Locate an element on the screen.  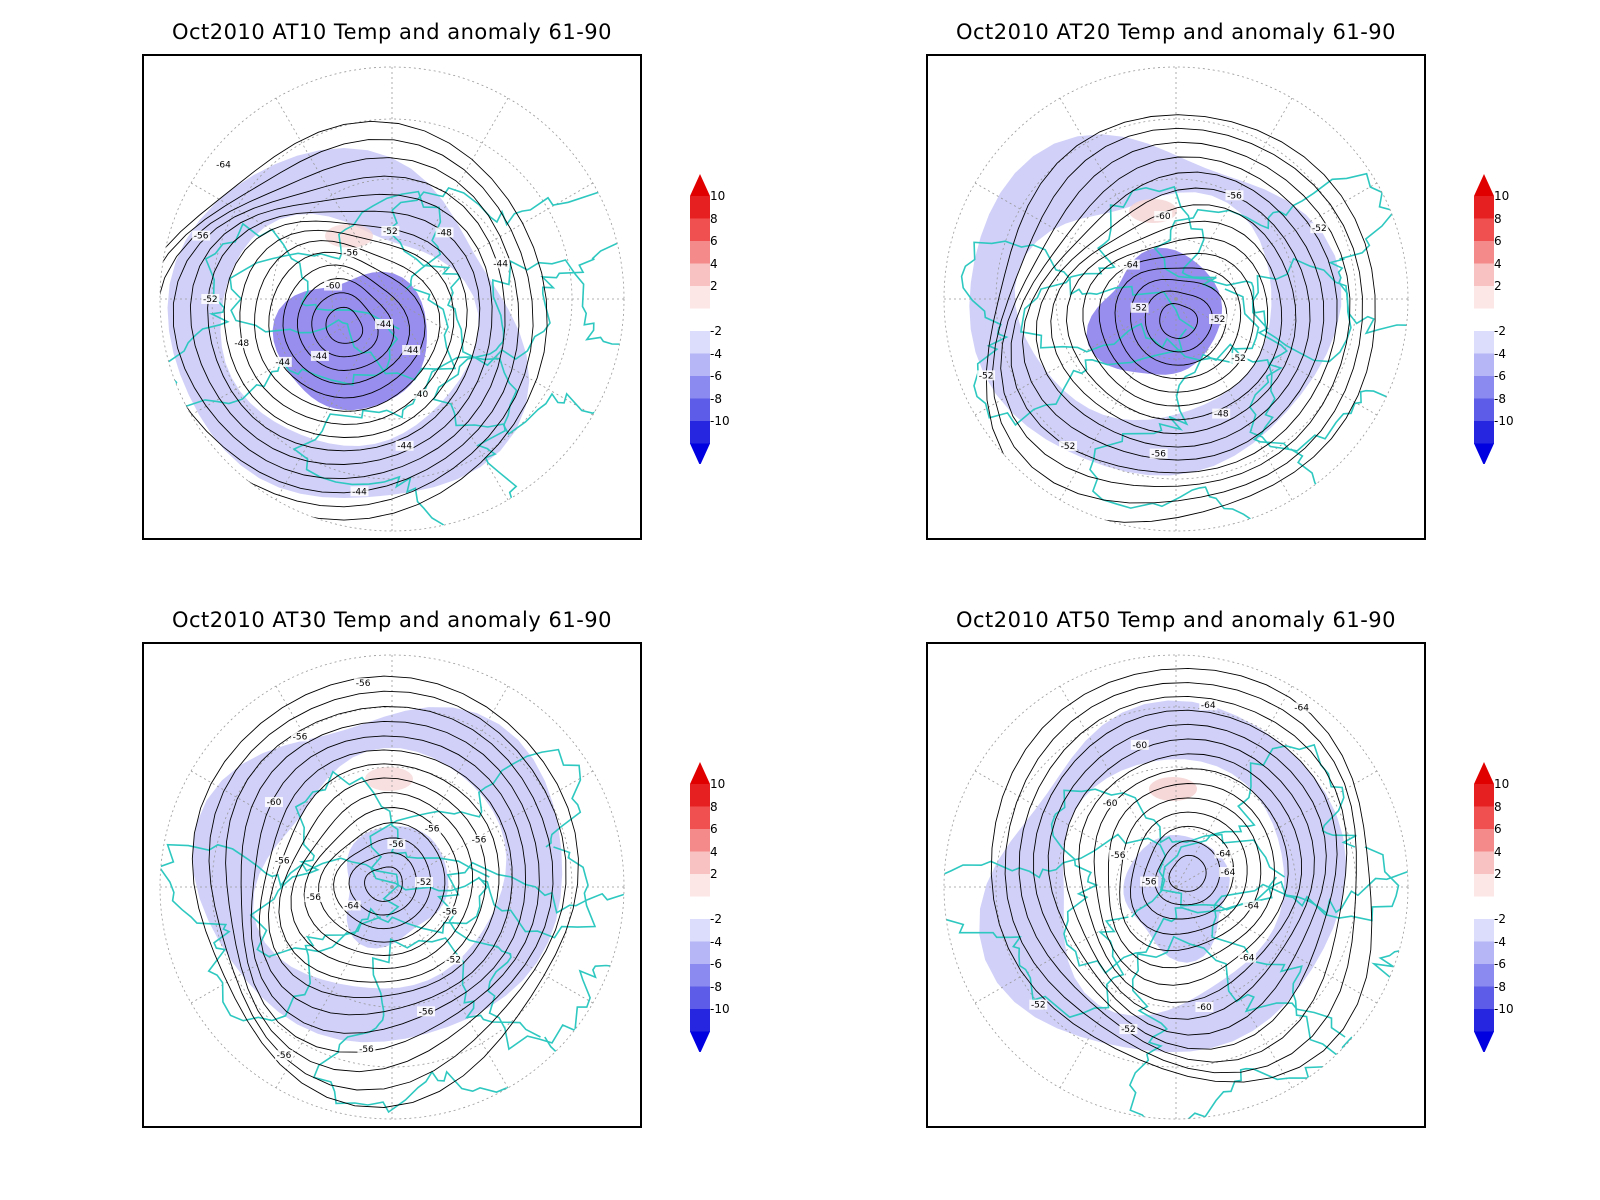
panel-title: Oct2010 AT10 Temp and anomaly 61-90 is located at coordinates (392, 32).